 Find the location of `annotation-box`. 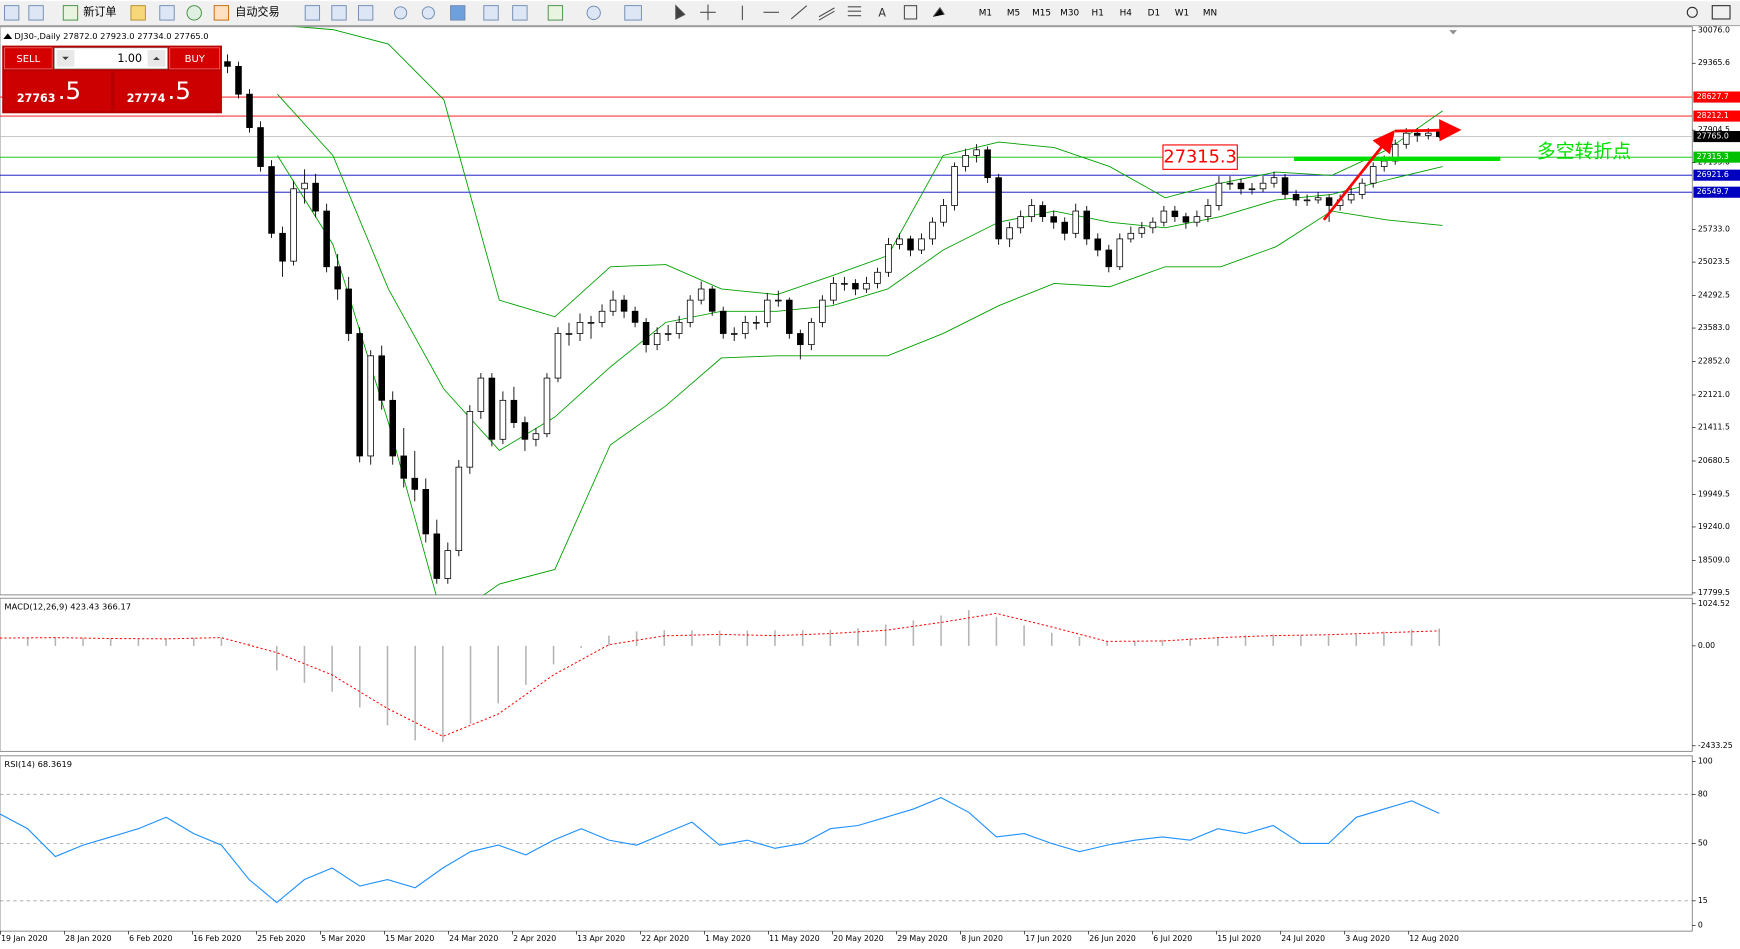

annotation-box is located at coordinates (1200, 157).